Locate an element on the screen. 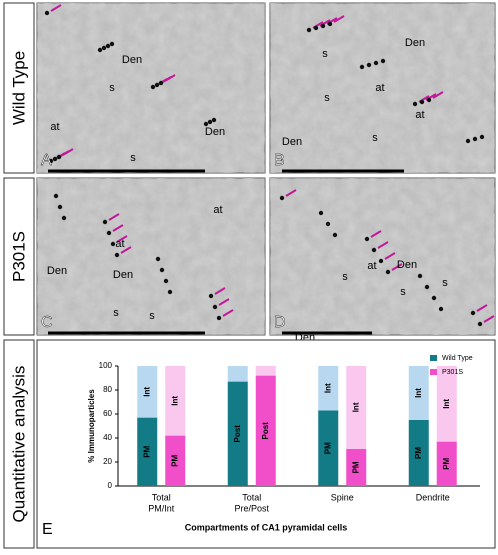 The height and width of the screenshot is (555, 498). segment-label: Post is located at coordinates (237, 434).